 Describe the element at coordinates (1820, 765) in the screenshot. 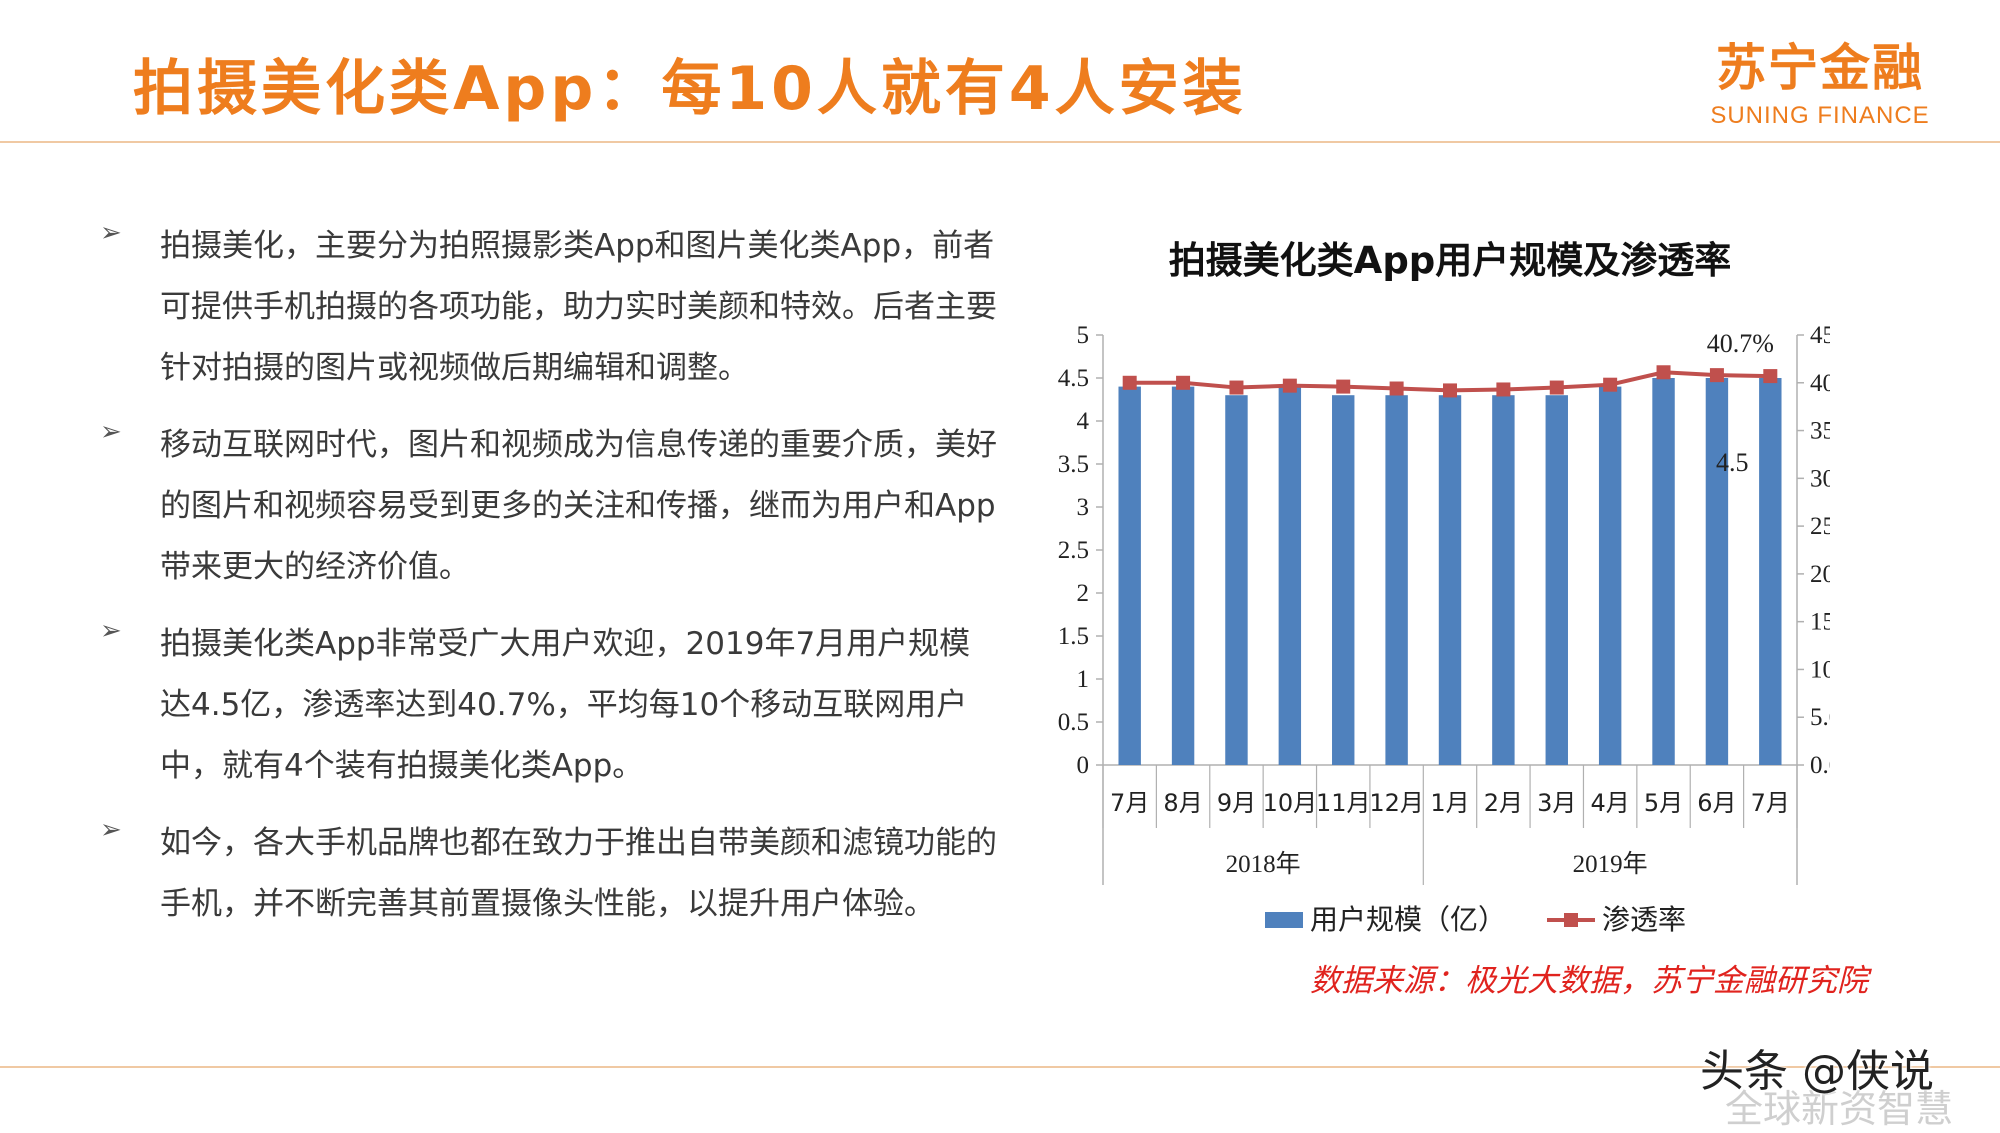

I see `y-right-tick-label: 0.0%` at that location.